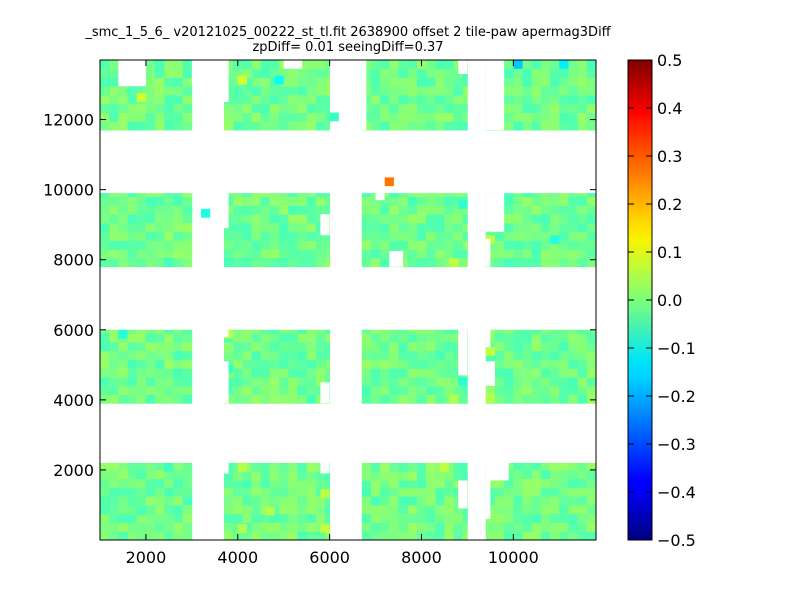 This screenshot has width=800, height=600. I want to click on colorbar-tick-label: 0.0, so click(669, 300).